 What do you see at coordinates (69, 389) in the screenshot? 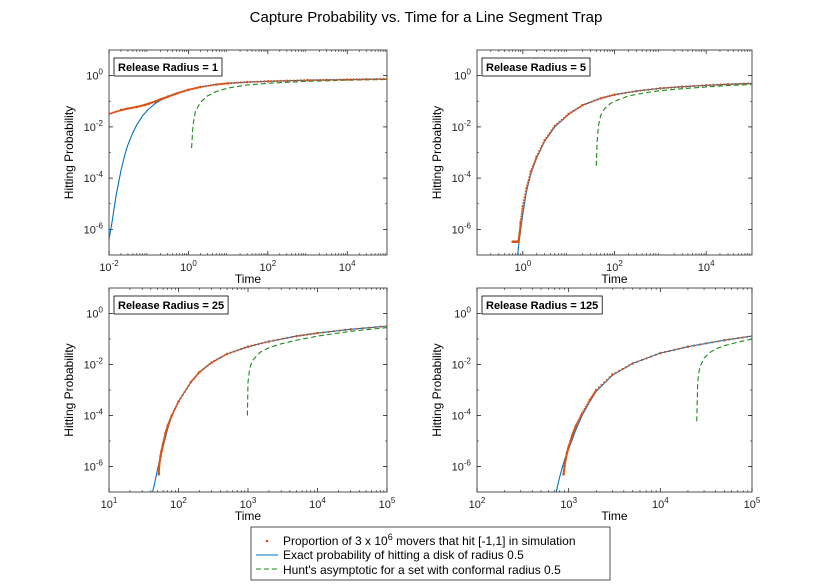
I see `y-axis-label: Hitting Probability` at bounding box center [69, 389].